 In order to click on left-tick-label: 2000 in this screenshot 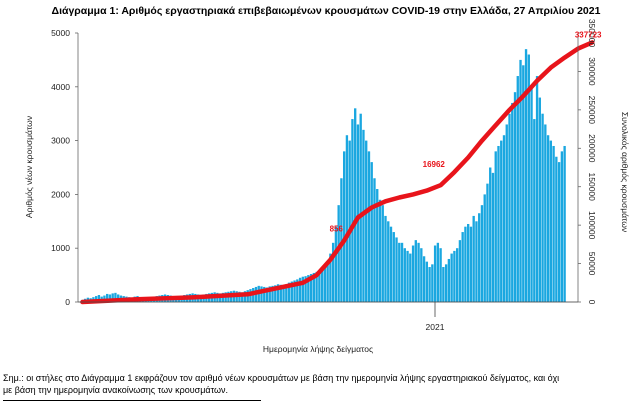, I will do `click(60, 194)`.